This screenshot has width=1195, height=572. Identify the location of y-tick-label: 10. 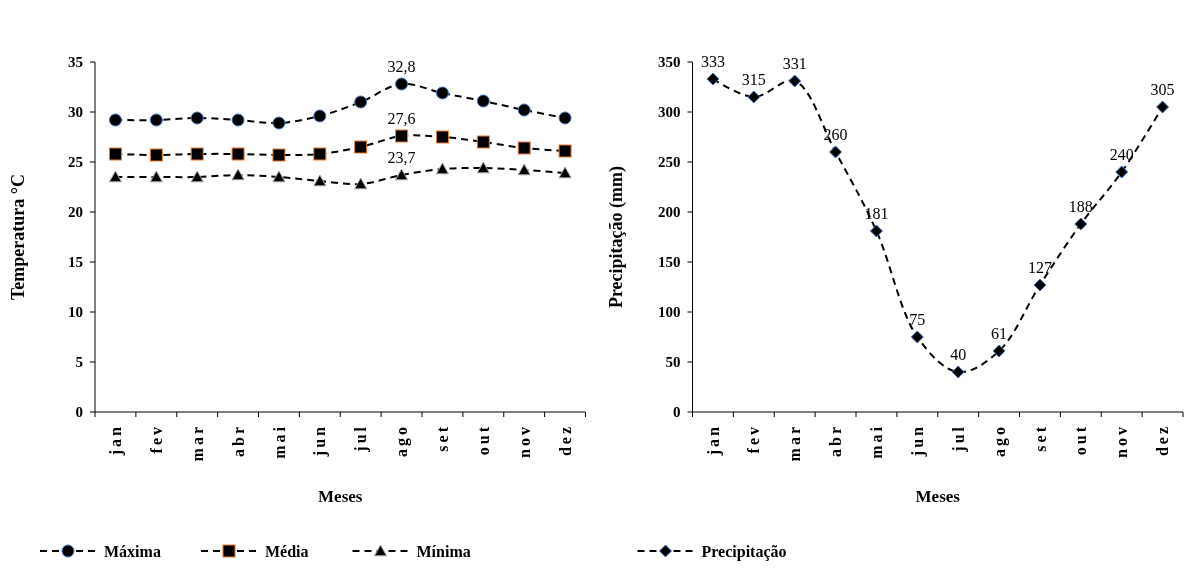
(75, 312).